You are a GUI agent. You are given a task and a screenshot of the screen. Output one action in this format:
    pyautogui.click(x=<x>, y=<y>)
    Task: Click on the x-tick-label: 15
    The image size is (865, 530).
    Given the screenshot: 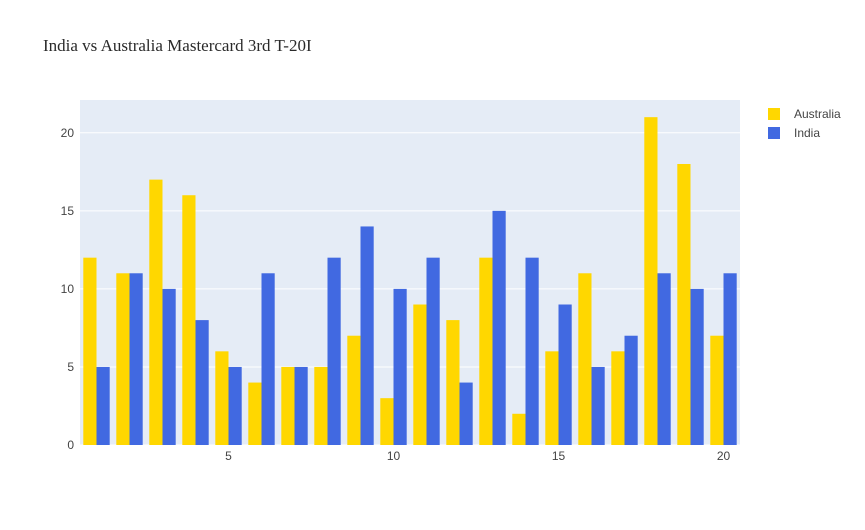 What is the action you would take?
    pyautogui.click(x=559, y=456)
    